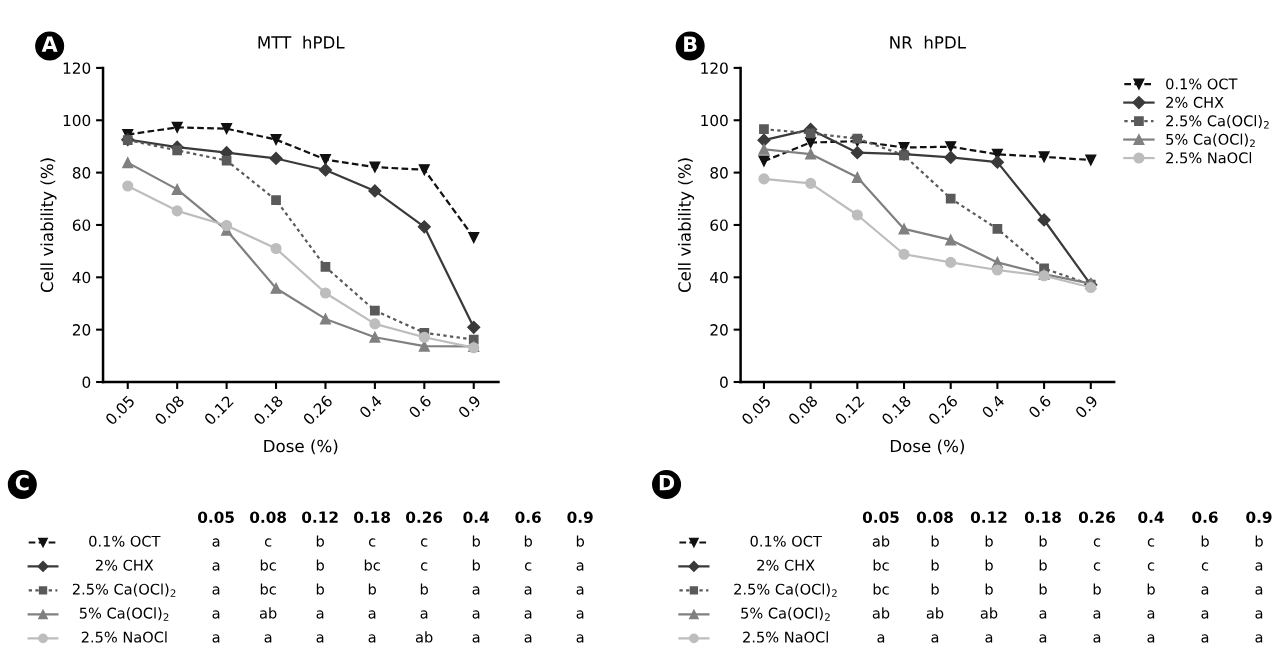 Image resolution: width=1288 pixels, height=653 pixels. I want to click on legend-label: 2.5% Ca(OCl)$_{2}$, so click(1217, 122).